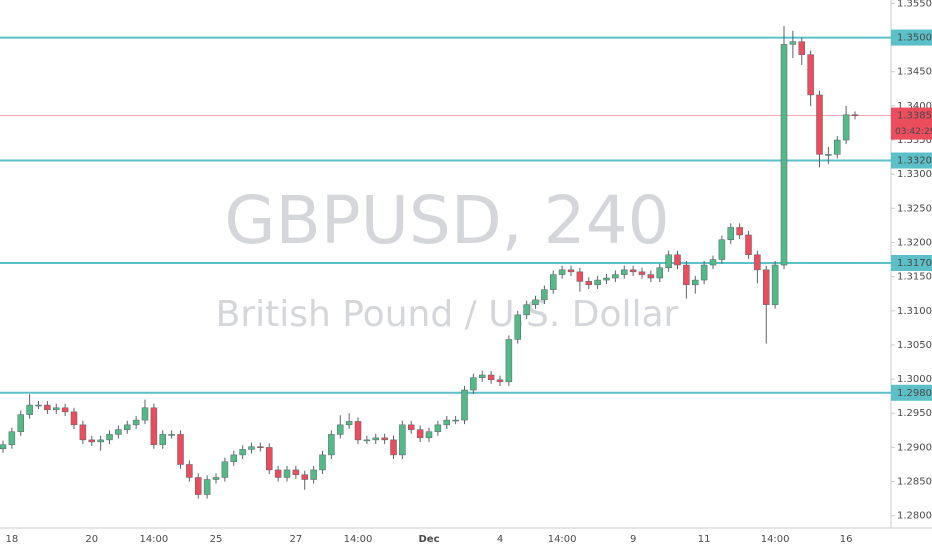 The height and width of the screenshot is (550, 932). Describe the element at coordinates (914, 242) in the screenshot. I see `y-tick-label: 1.32000` at that location.